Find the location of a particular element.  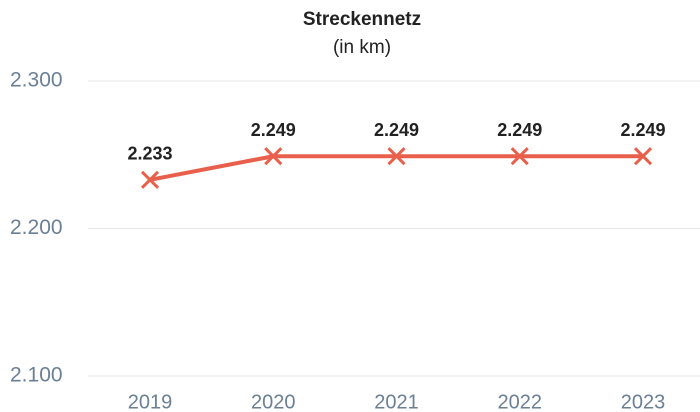

x-tick-label: 2022 is located at coordinates (520, 401).